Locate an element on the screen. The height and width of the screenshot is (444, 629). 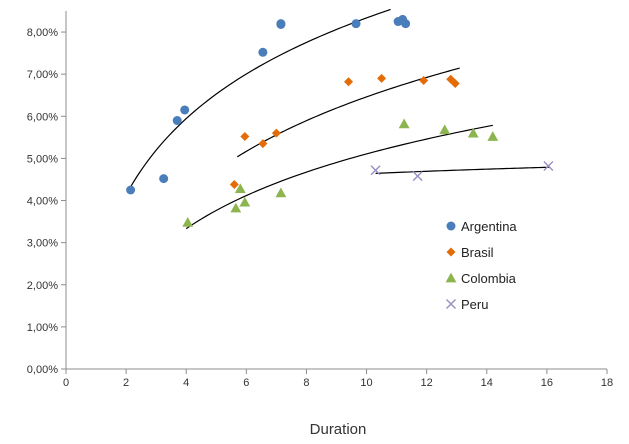
legend-marker-peru-stroke-b is located at coordinates (451, 304).